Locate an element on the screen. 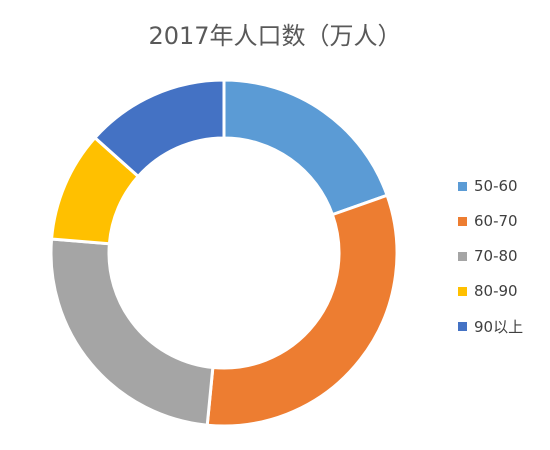 This screenshot has width=550, height=450. legend-item: 50-60 is located at coordinates (490, 186).